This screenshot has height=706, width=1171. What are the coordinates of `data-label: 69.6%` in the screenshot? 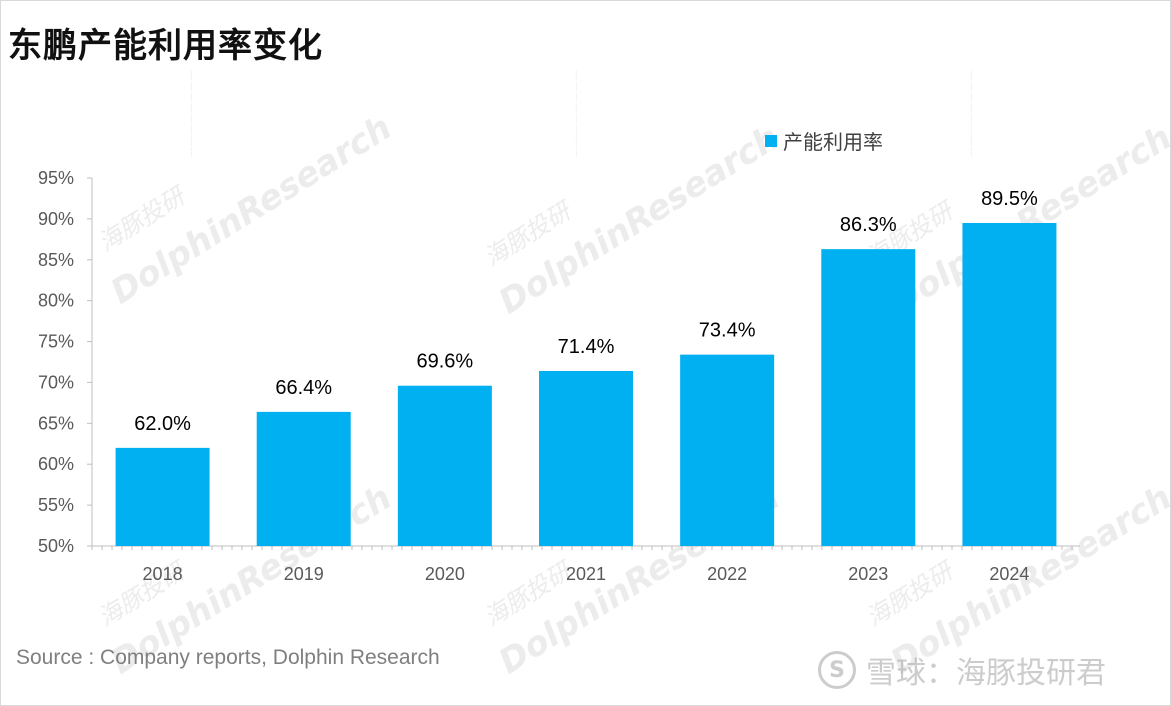 It's located at (444, 362).